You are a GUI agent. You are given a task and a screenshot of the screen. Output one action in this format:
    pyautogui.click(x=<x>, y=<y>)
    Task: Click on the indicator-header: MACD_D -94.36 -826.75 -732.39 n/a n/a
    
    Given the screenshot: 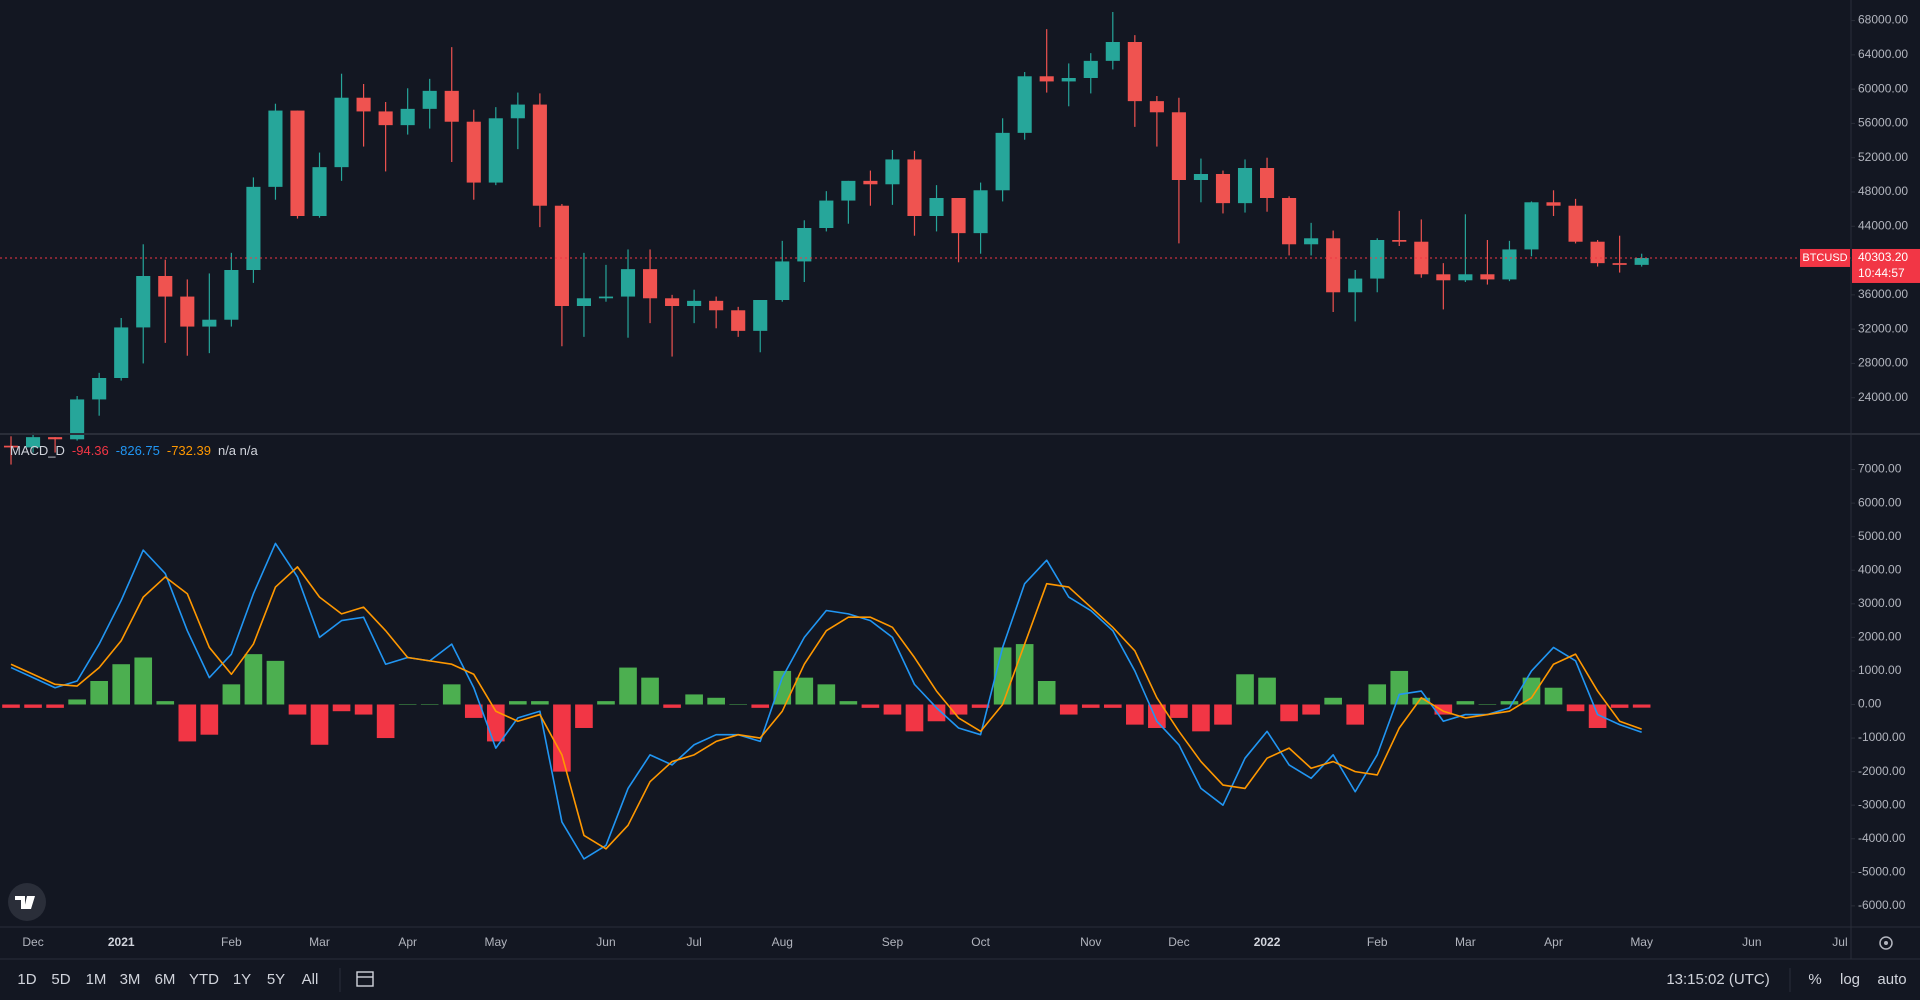 What is the action you would take?
    pyautogui.click(x=134, y=450)
    